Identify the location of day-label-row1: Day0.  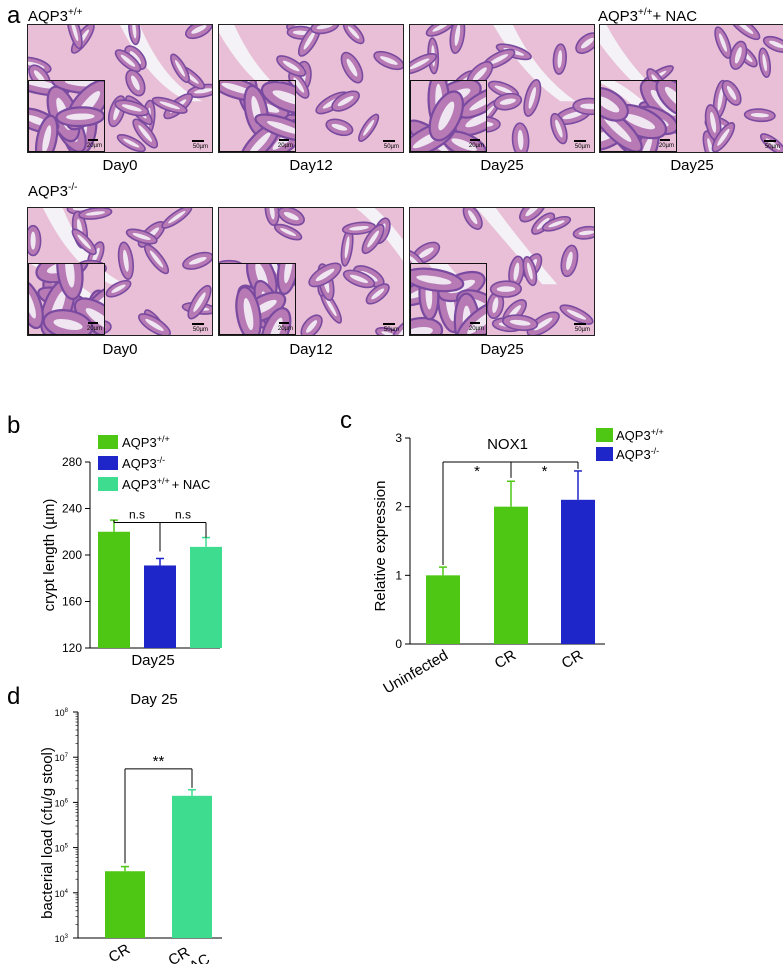
(120, 165).